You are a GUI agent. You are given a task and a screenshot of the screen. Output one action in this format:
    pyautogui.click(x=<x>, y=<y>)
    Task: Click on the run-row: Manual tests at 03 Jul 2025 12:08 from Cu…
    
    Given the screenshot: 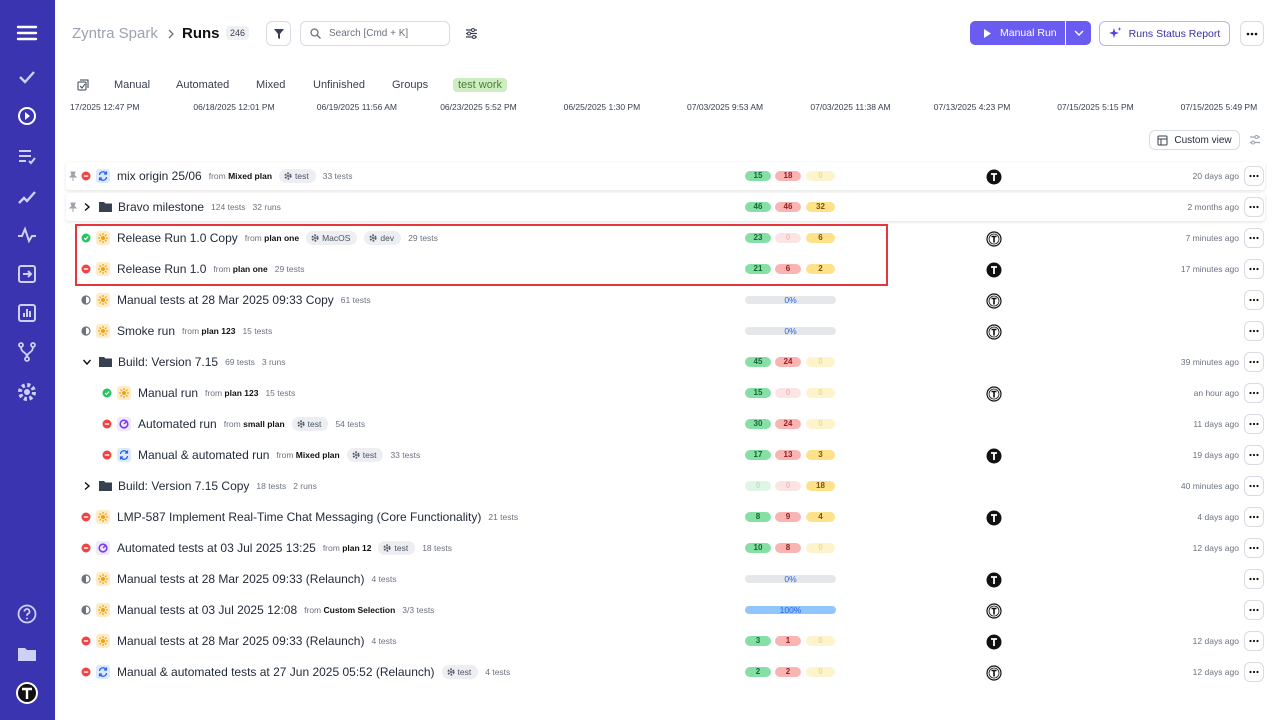 What is the action you would take?
    pyautogui.click(x=640, y=610)
    